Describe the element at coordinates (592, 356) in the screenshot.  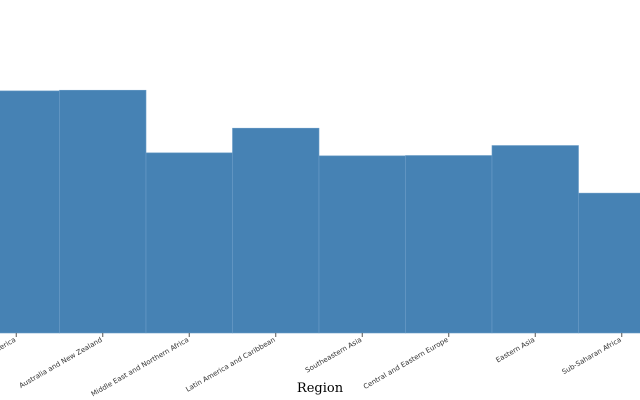
I see `x-tick-label: Sub-Saharan Africa` at that location.